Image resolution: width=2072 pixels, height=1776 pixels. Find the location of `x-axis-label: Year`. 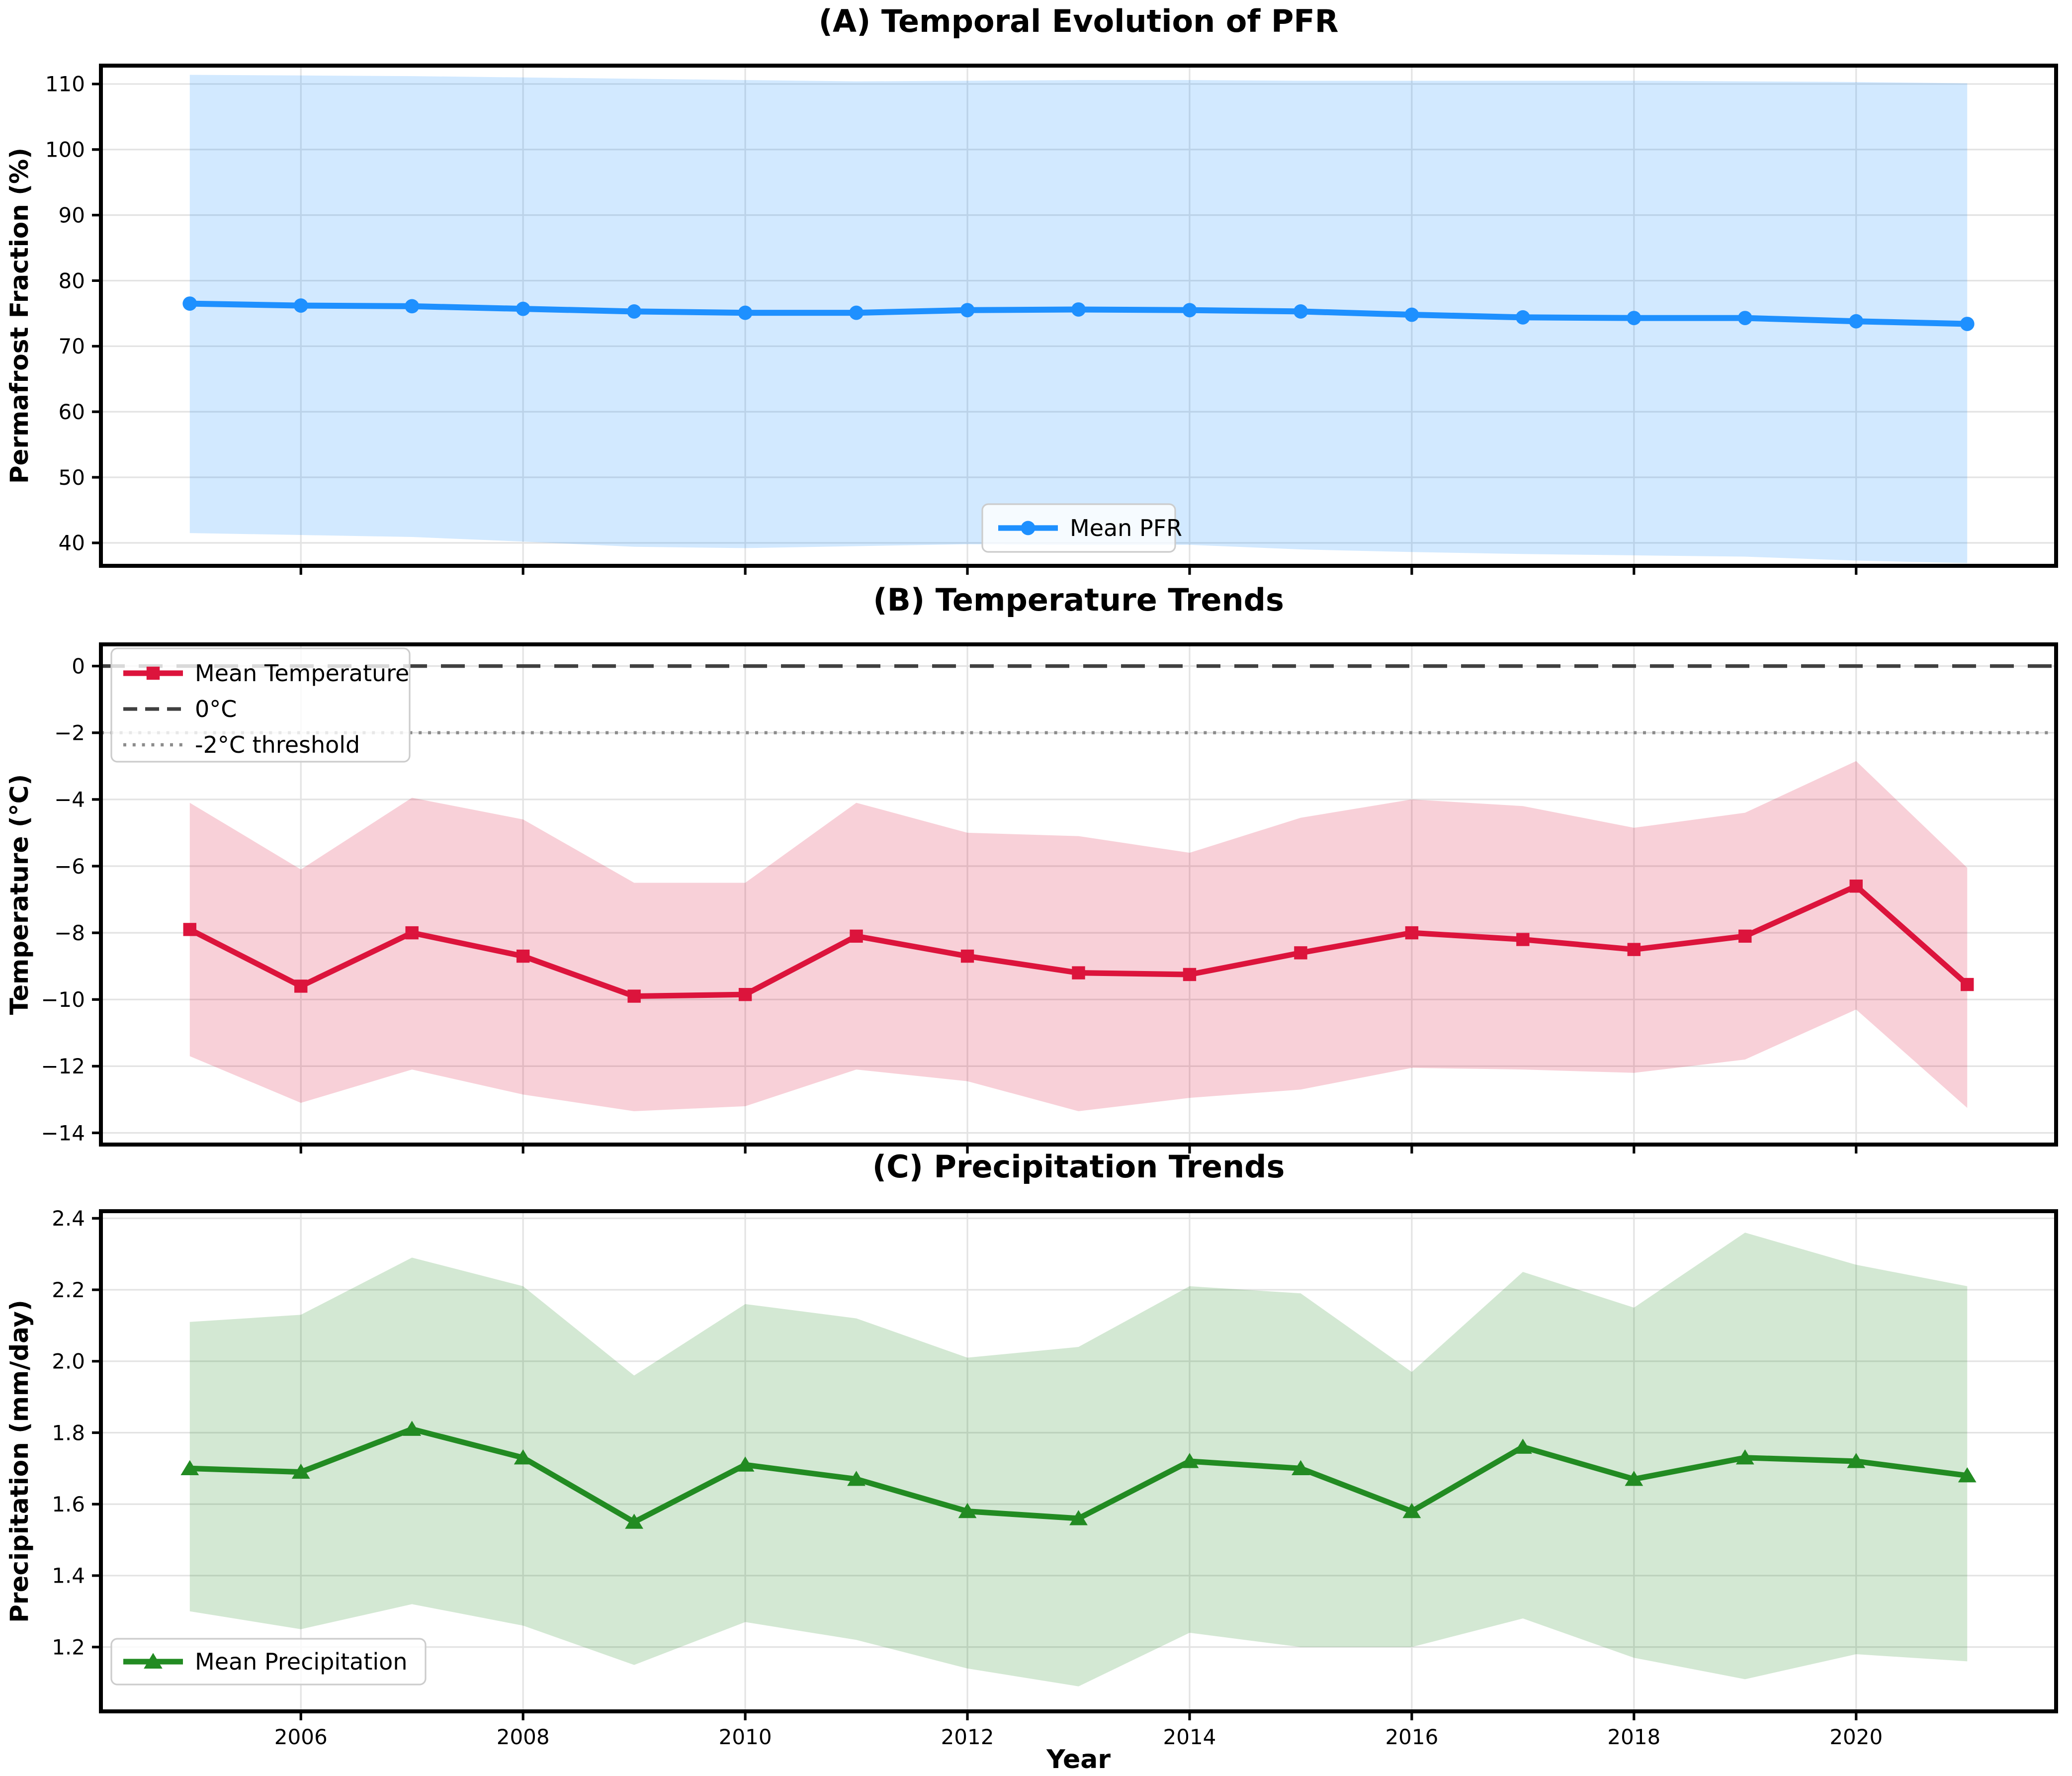

x-axis-label: Year is located at coordinates (1078, 1760).